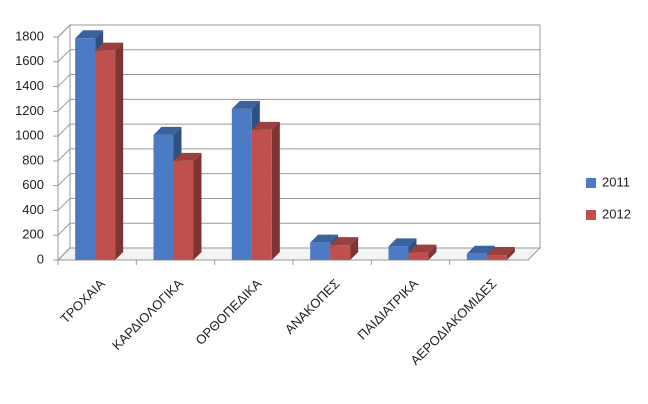  Describe the element at coordinates (29, 60) in the screenshot. I see `y-tick-label: 1600` at that location.